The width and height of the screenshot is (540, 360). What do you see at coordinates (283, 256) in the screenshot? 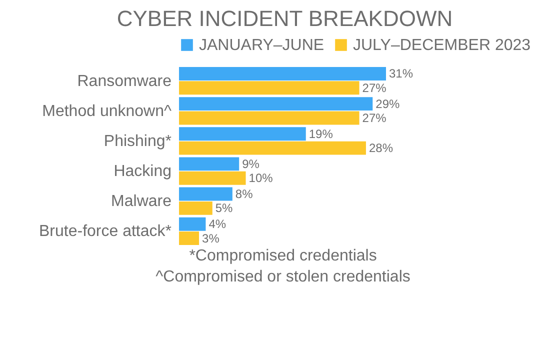
I see `text: *Compromised credentials` at bounding box center [283, 256].